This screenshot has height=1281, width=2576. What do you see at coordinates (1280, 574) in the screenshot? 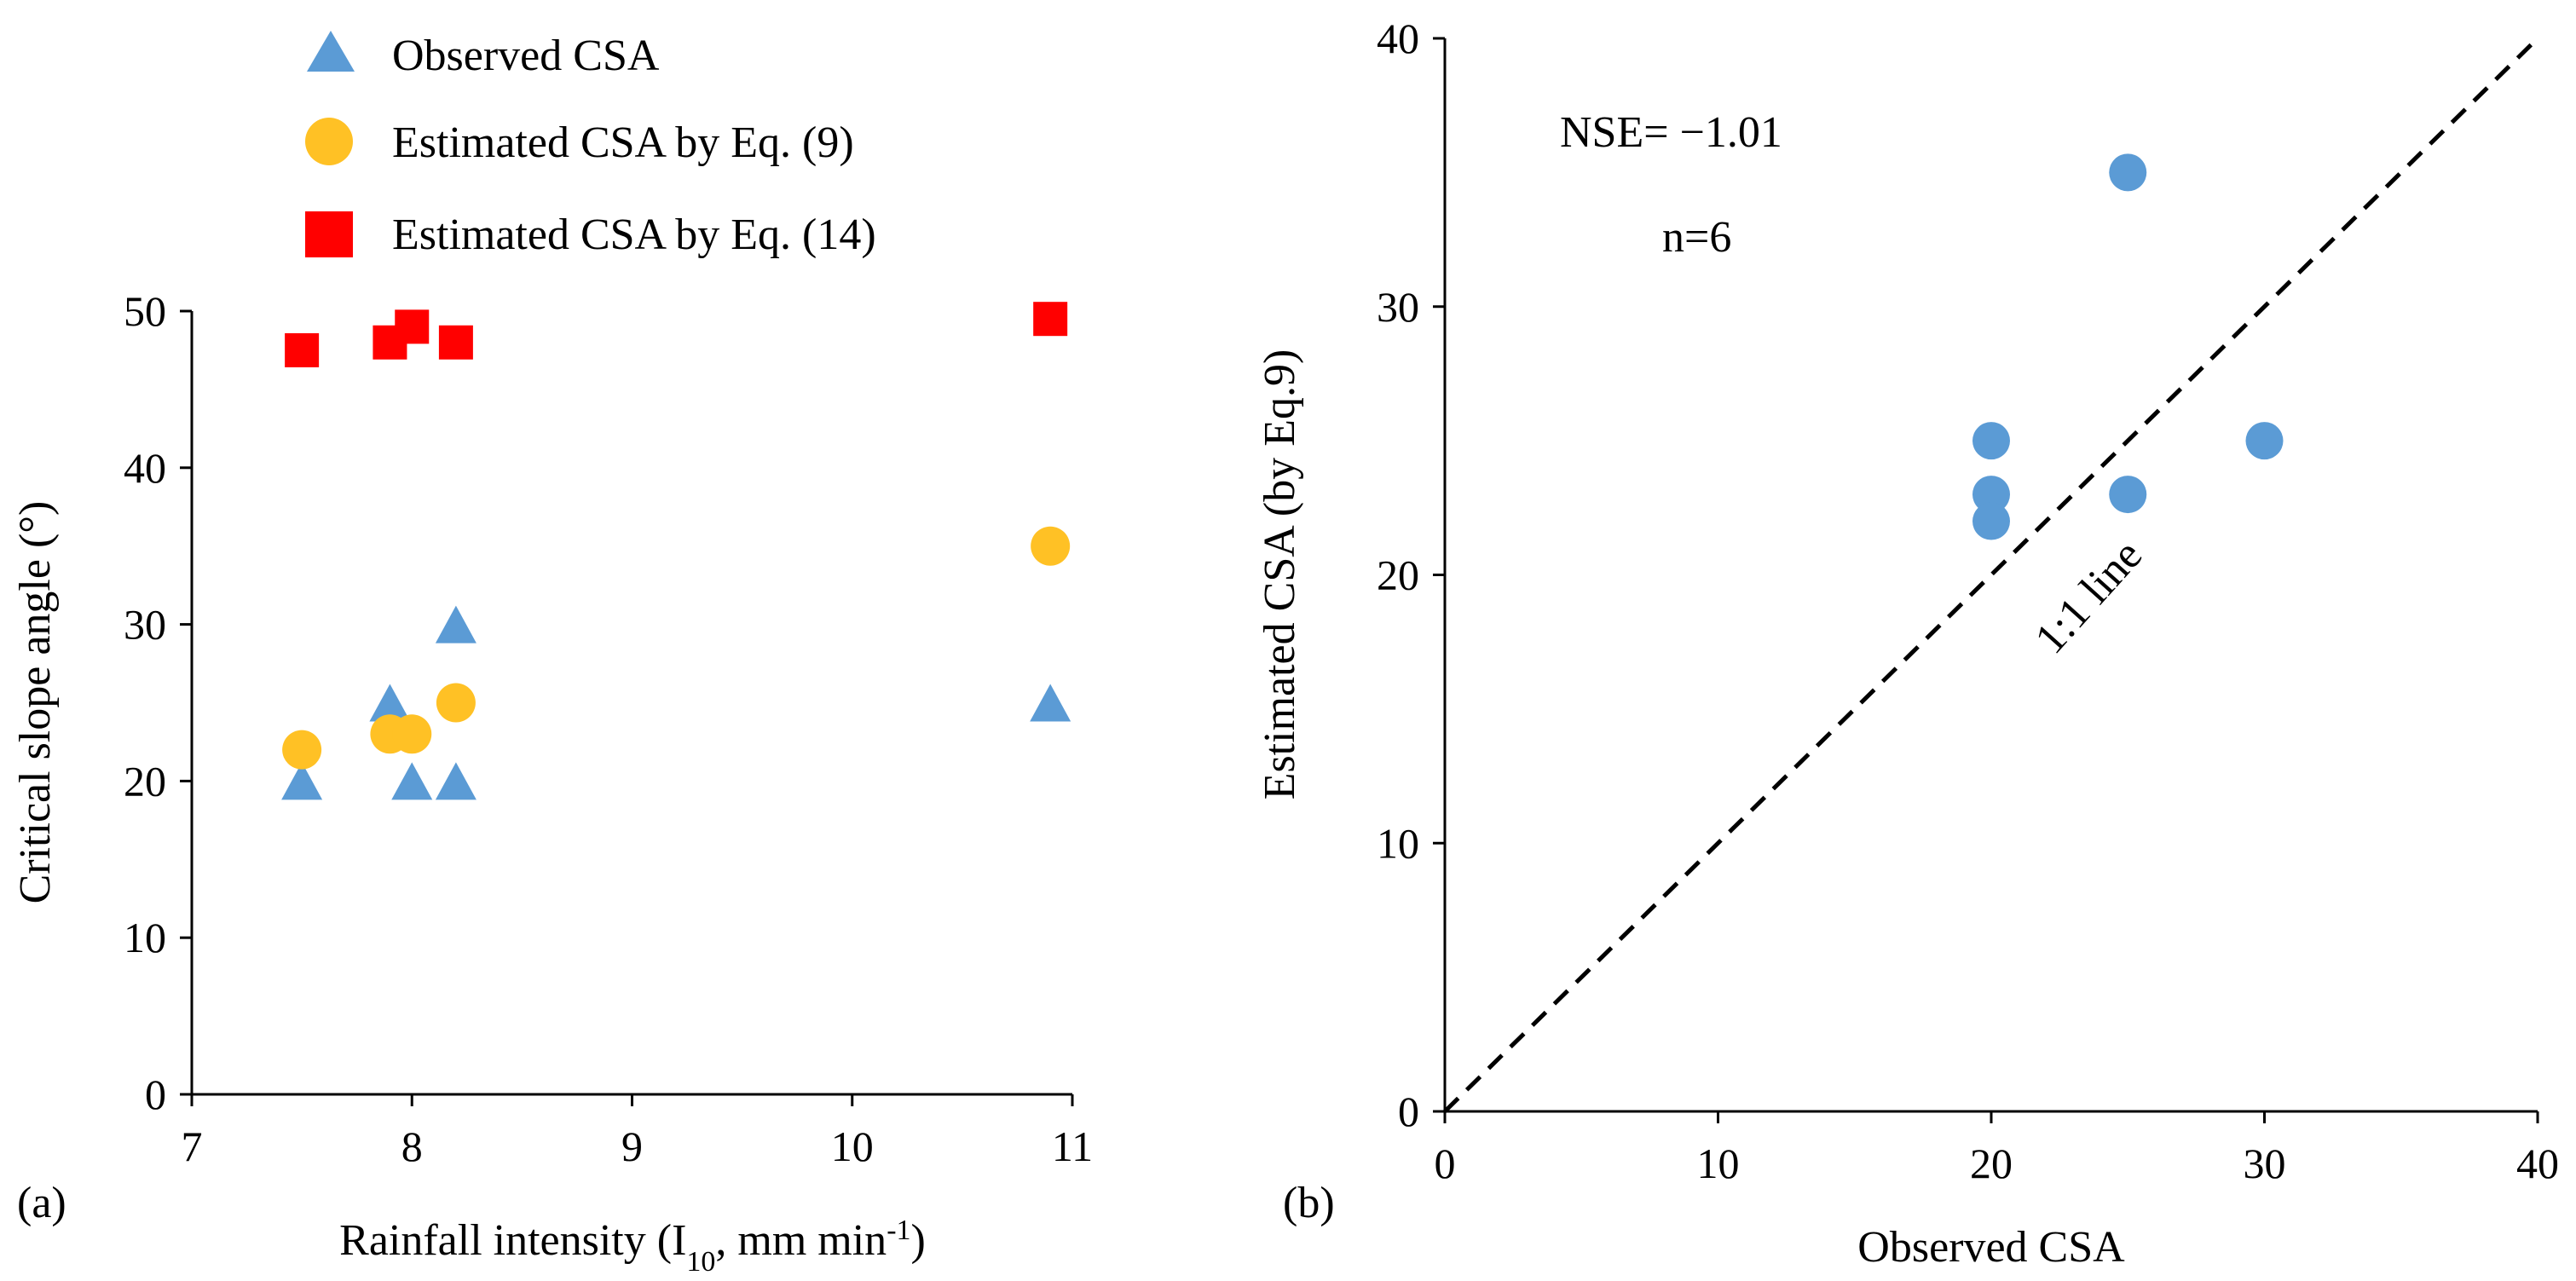
I see `panel-b-y-label: Estimated CSA (by Eq.9)` at bounding box center [1280, 574].